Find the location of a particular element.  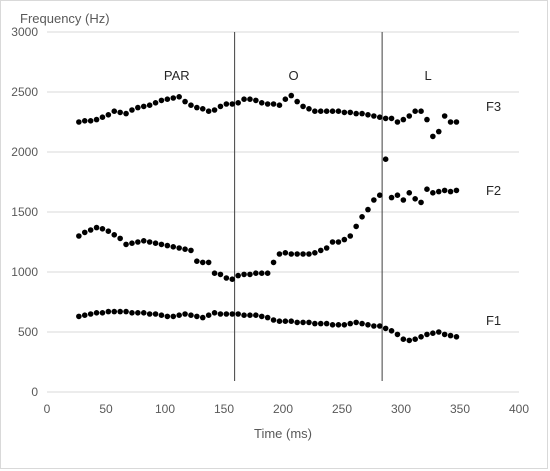

x-tick-label-150: 150 is located at coordinates (224, 409).